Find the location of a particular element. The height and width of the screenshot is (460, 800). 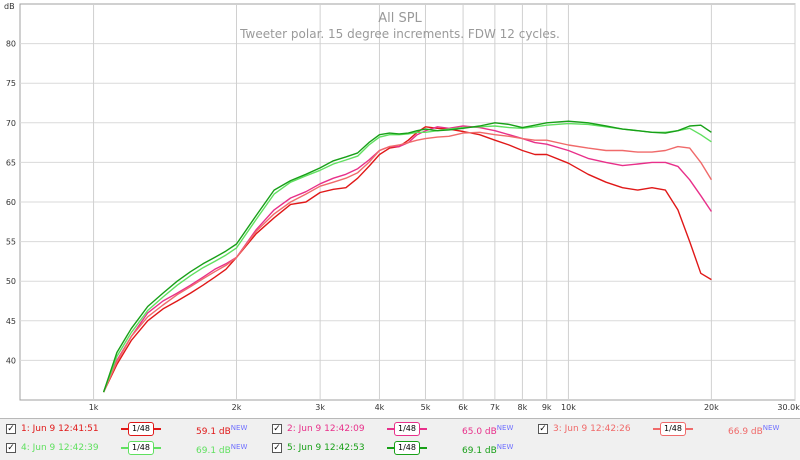

smoothing-button-5: 1/48 is located at coordinates (407, 448).